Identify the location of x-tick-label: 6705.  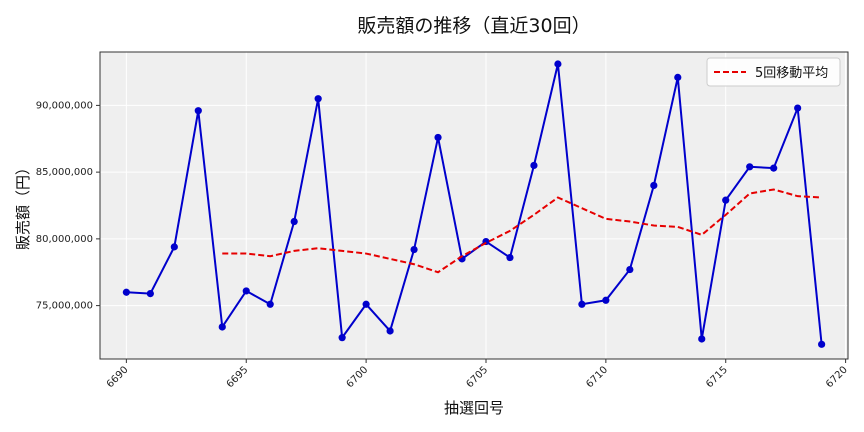
(477, 377).